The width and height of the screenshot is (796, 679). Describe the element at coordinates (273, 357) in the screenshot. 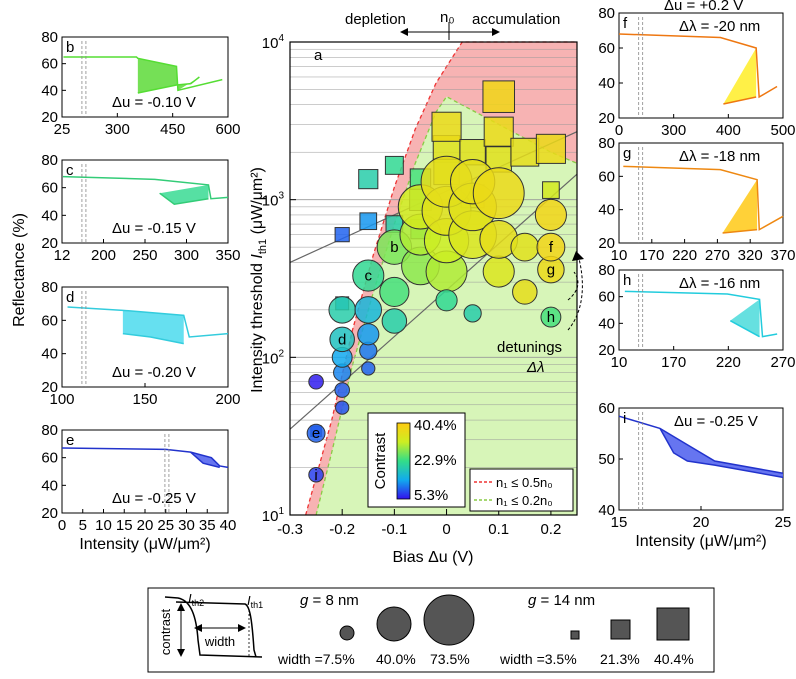

I see `y-tick-label: 10²` at that location.